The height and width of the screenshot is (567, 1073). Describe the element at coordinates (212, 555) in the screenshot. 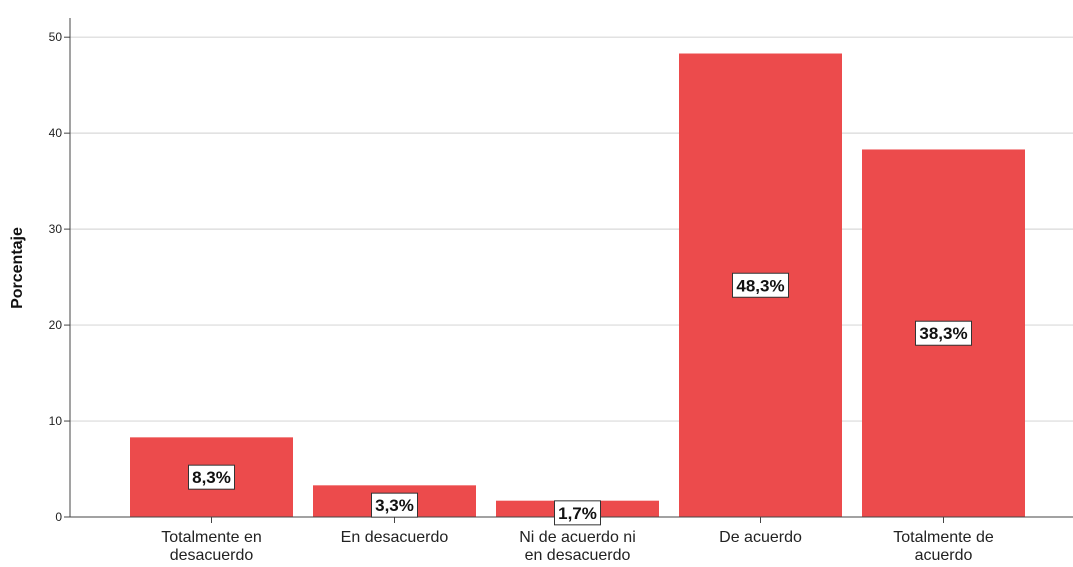

I see `x-tick-label: desacuerdo` at that location.